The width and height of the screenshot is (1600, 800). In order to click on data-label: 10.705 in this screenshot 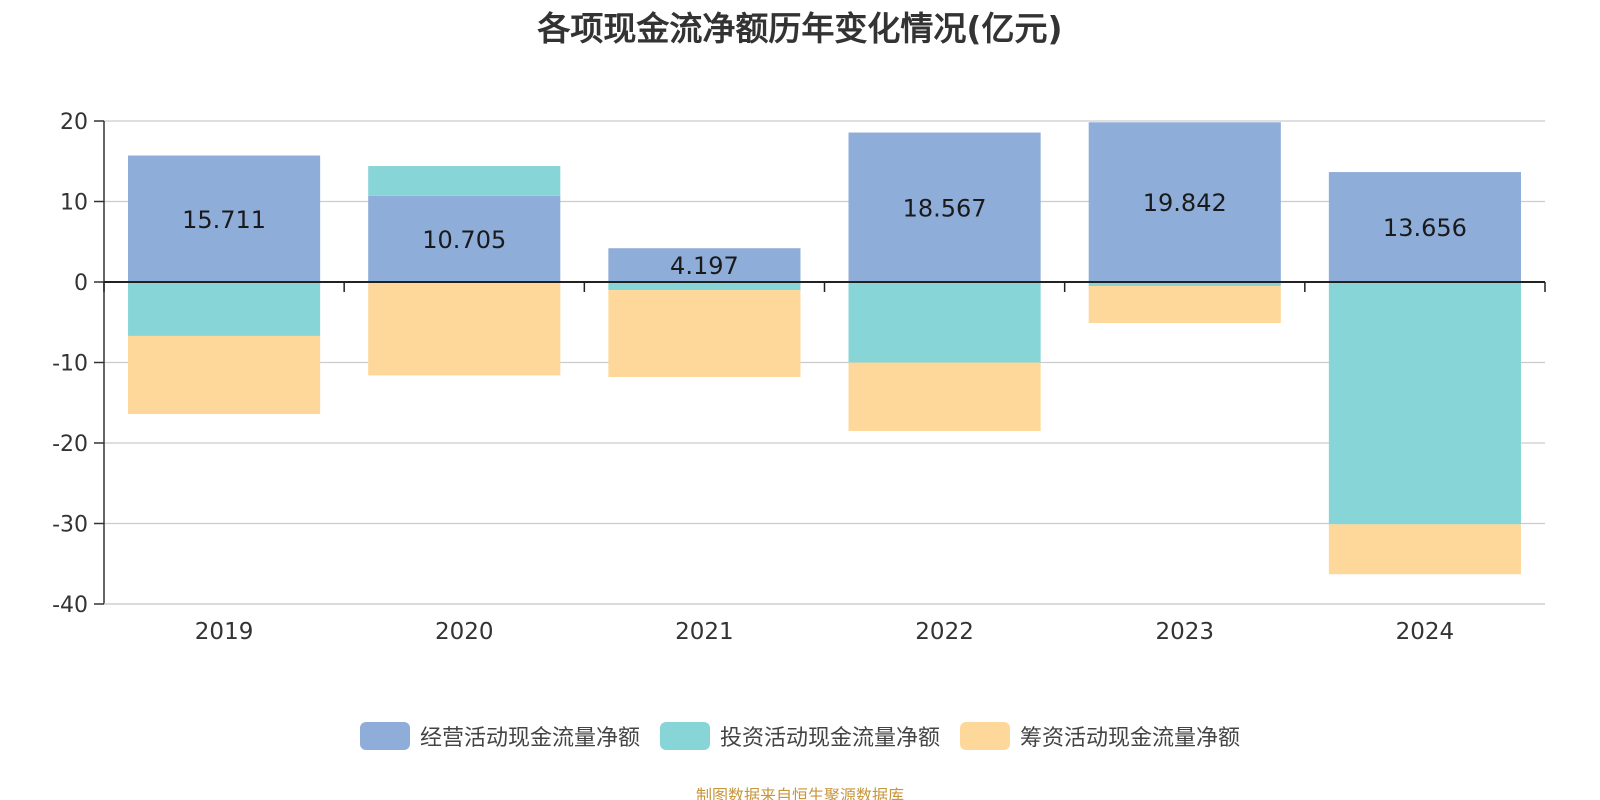, I will do `click(464, 240)`.